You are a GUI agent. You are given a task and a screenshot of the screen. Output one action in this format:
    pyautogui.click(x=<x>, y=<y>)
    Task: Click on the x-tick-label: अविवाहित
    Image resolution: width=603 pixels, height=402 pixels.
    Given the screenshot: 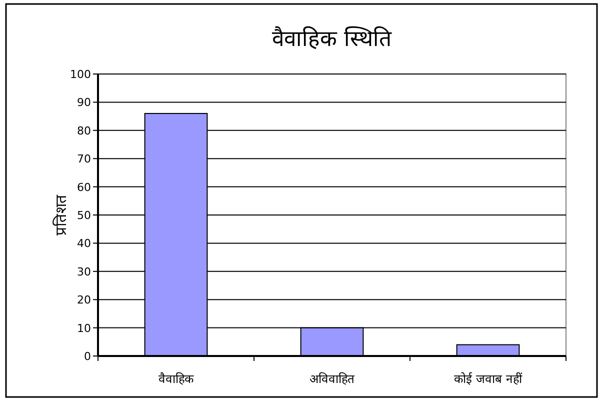 What is the action you would take?
    pyautogui.click(x=333, y=379)
    